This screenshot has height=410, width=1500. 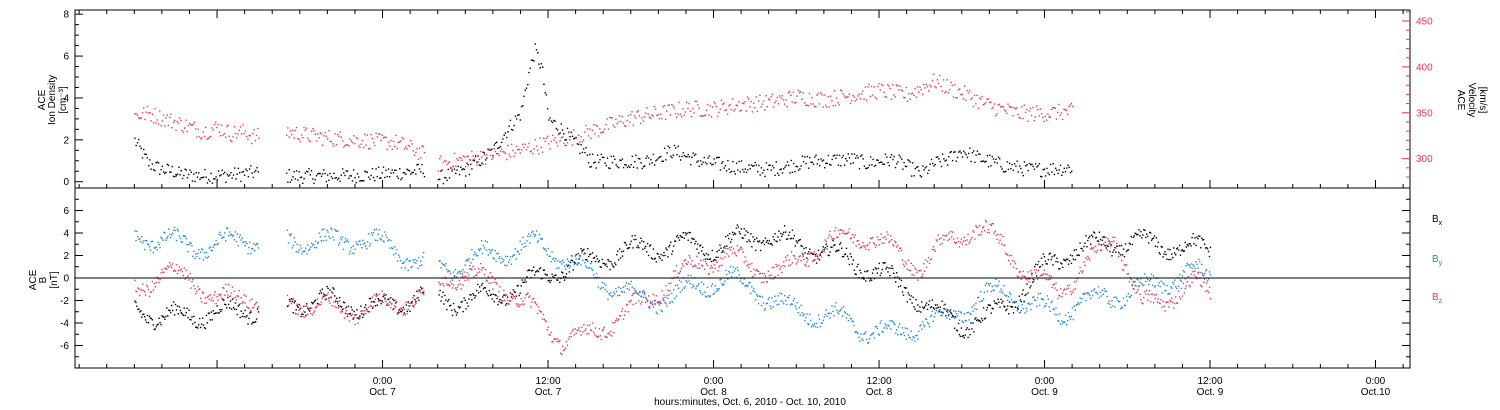 I want to click on top-ylabel-right-2: Velocity, so click(x=1471, y=100).